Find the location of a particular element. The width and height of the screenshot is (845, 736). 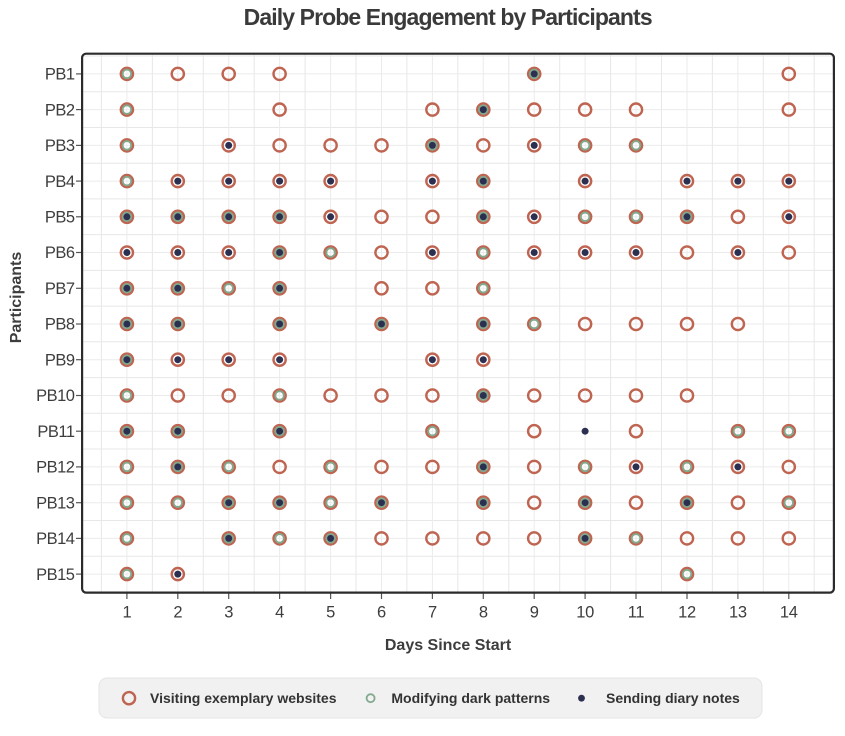

svg-text: PB15 is located at coordinates (55, 575).